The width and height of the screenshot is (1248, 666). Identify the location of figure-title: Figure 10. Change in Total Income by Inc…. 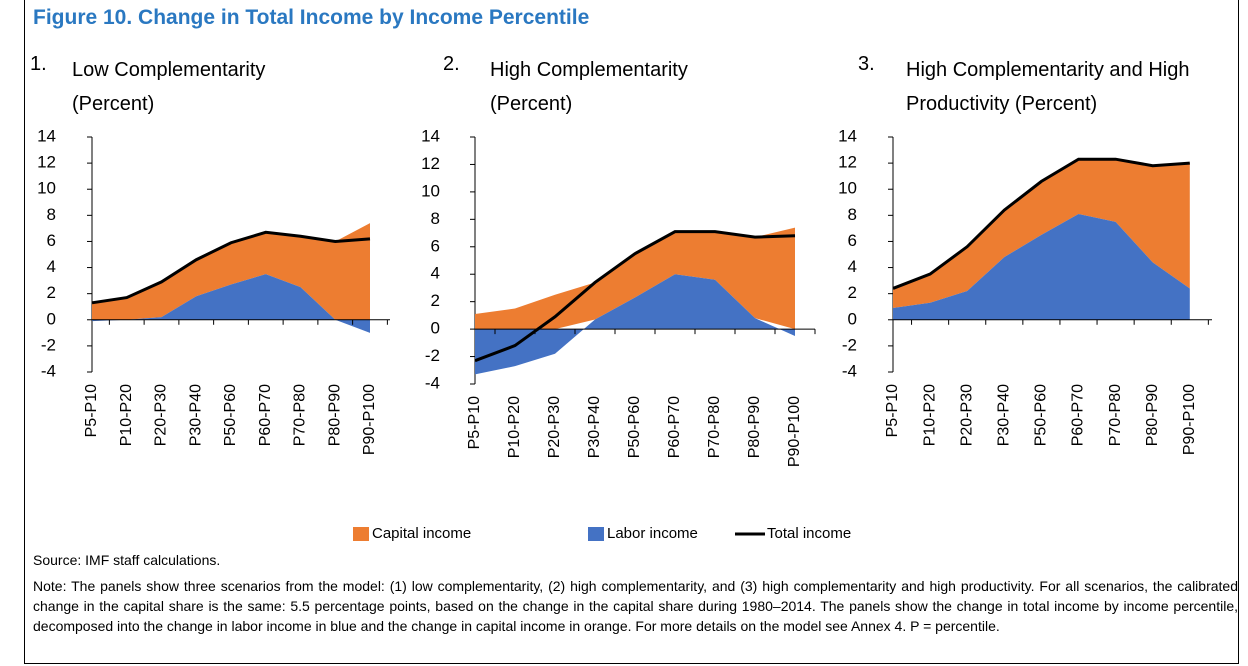
(311, 17).